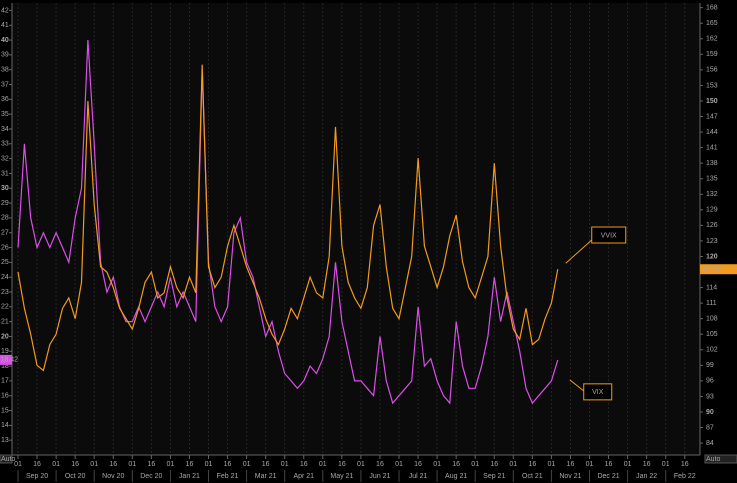 The height and width of the screenshot is (483, 737). I want to click on auto-box, so click(720, 459).